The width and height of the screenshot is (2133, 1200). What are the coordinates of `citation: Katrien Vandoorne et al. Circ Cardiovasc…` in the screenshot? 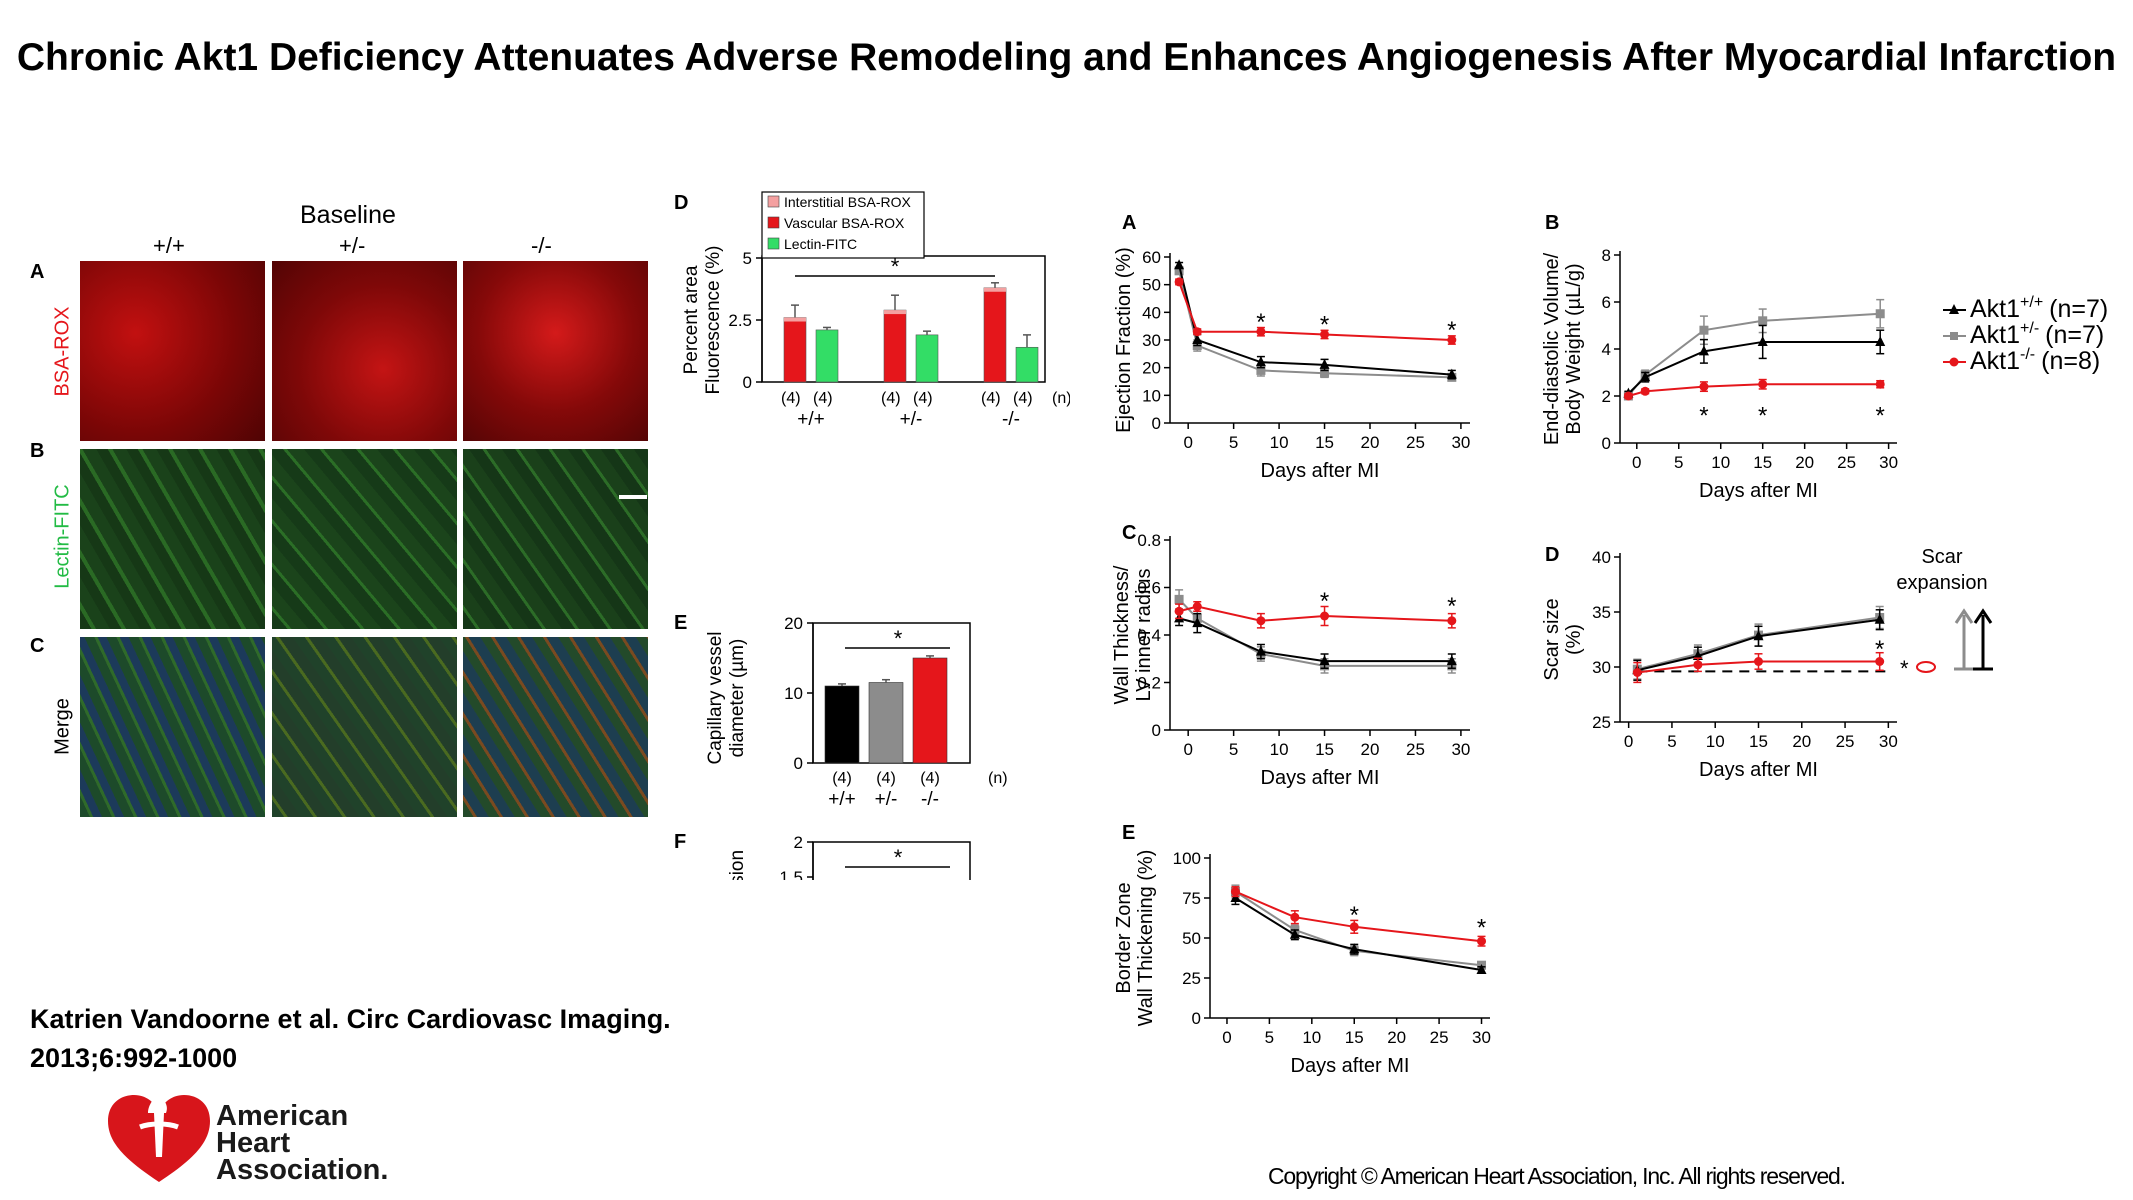 It's located at (350, 1039).